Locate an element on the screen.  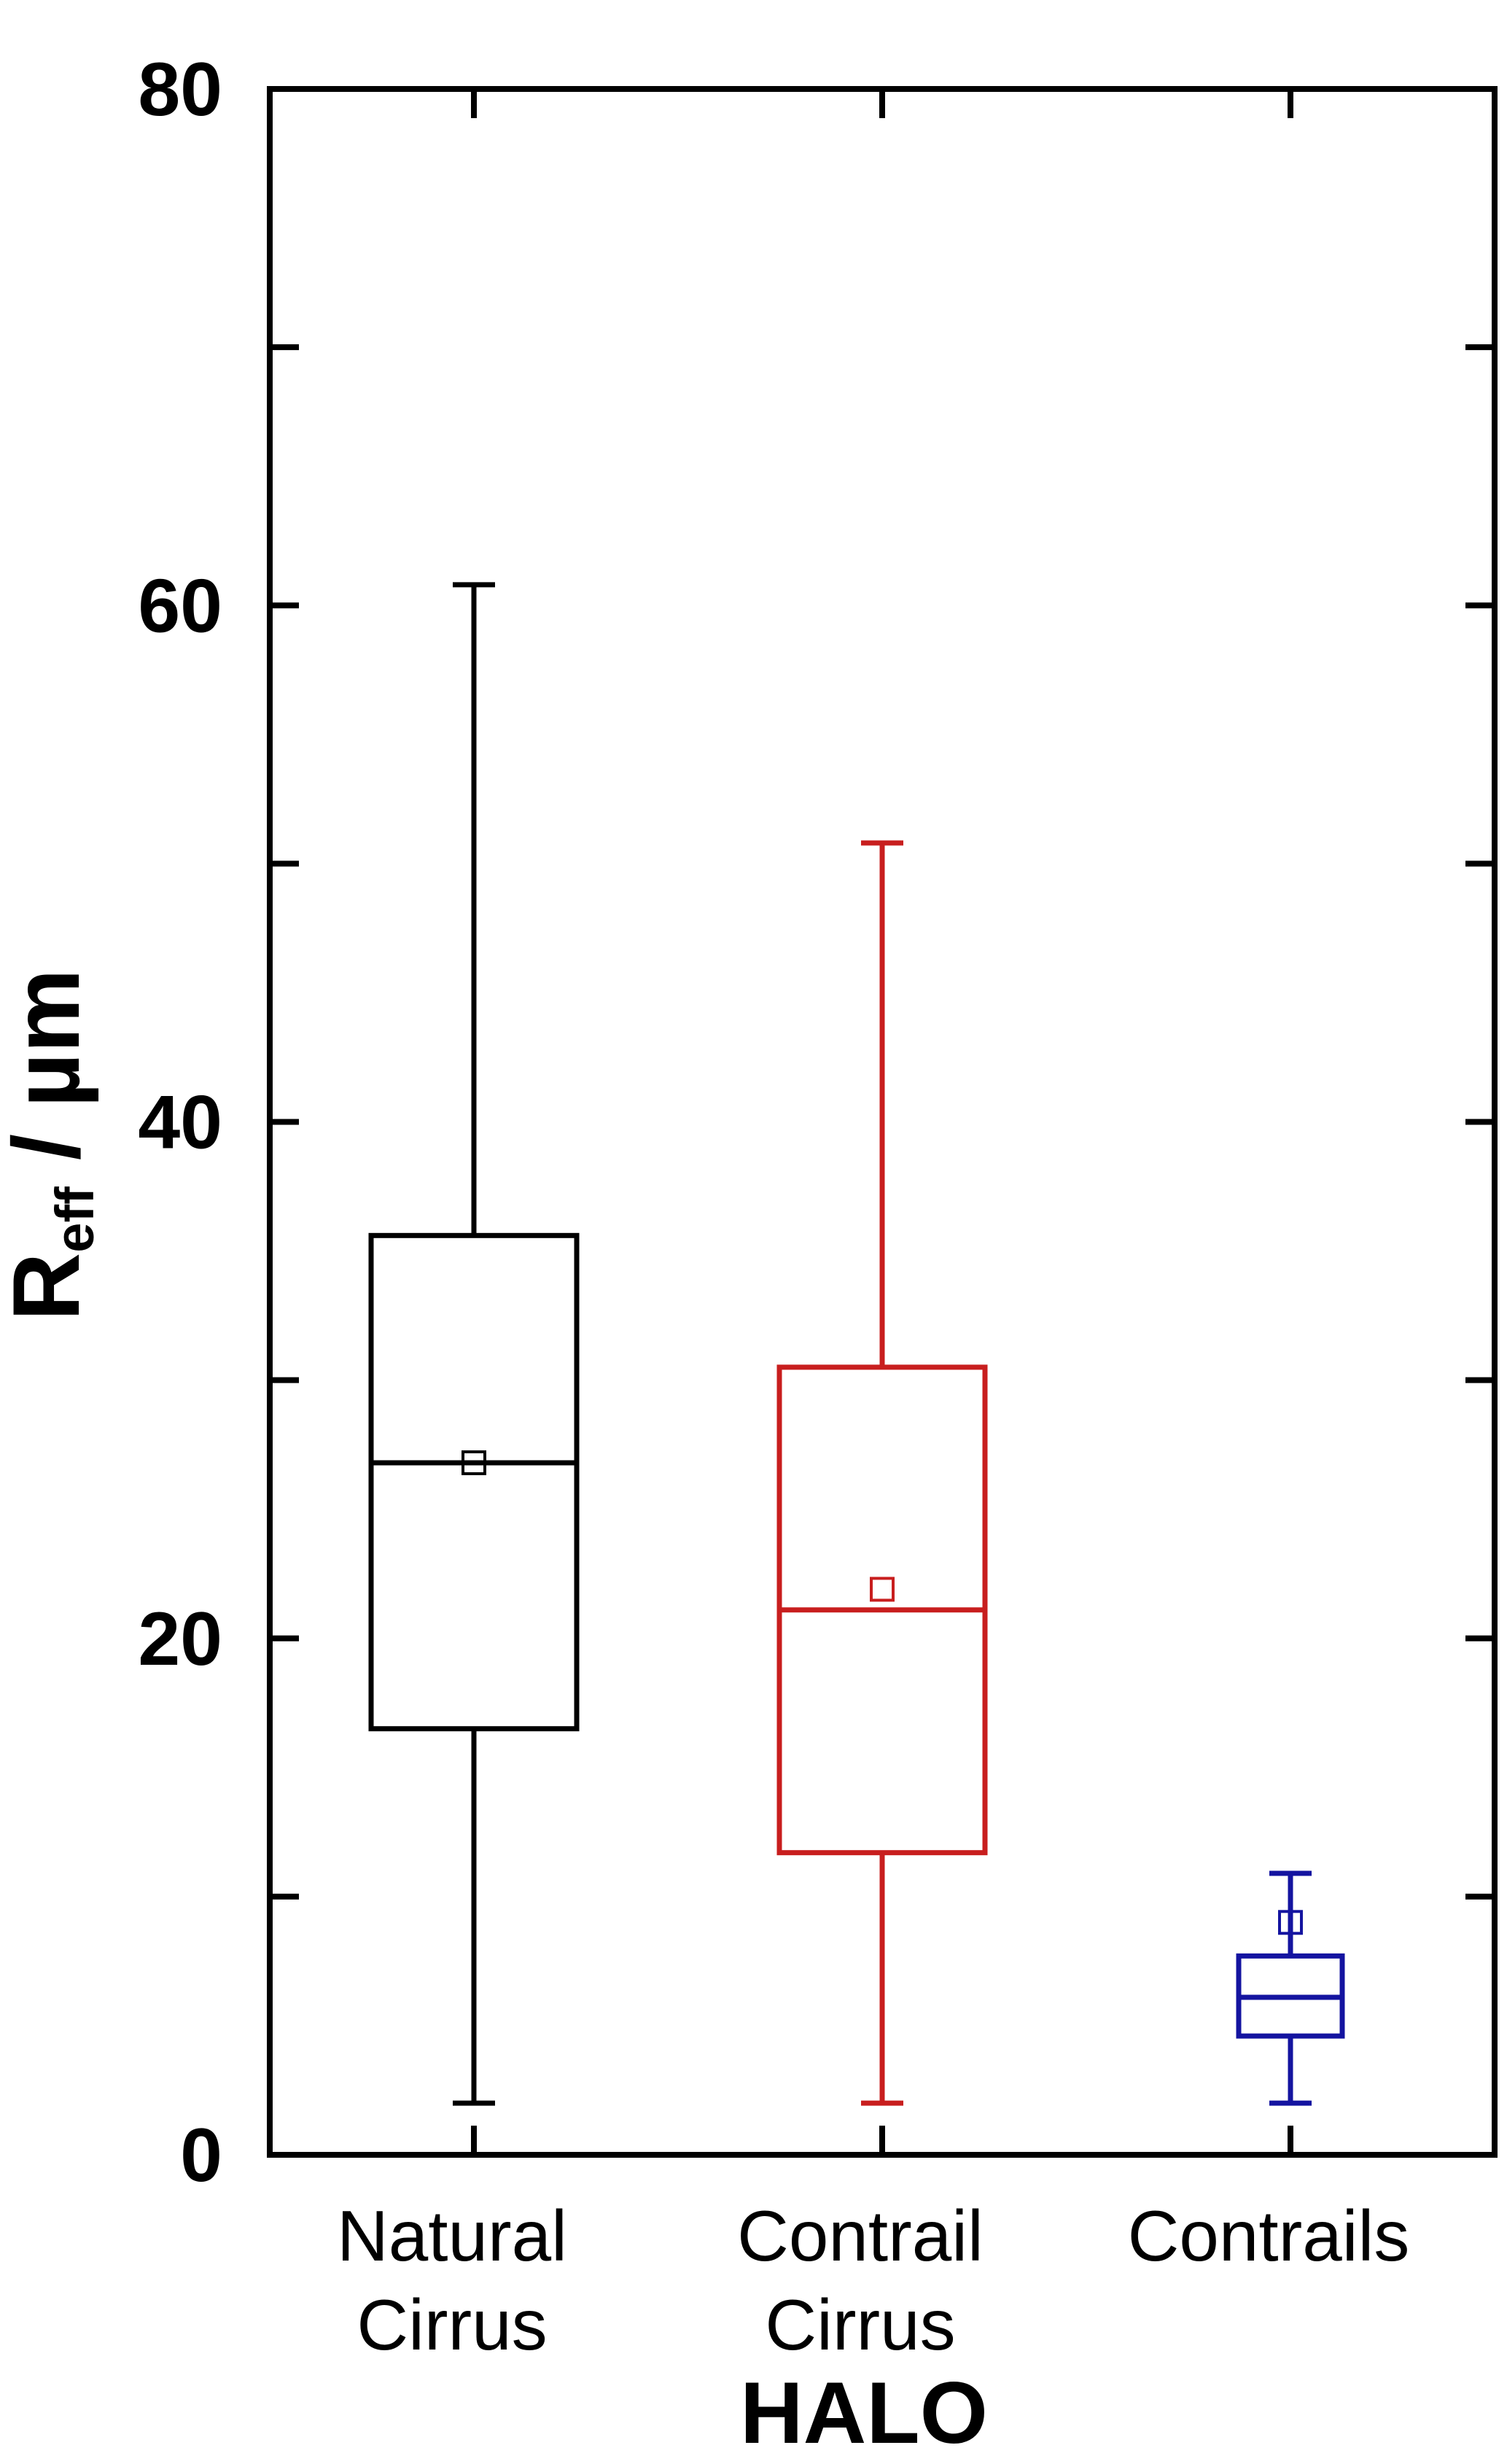
category-label: Contrail is located at coordinates (861, 2236).